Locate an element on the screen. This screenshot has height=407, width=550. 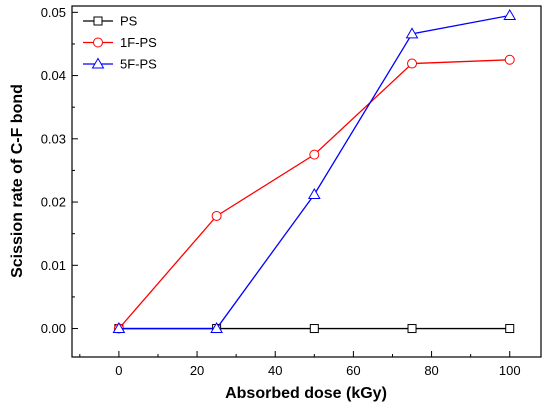
y-tick-label: 0.00 is located at coordinates (53, 328).